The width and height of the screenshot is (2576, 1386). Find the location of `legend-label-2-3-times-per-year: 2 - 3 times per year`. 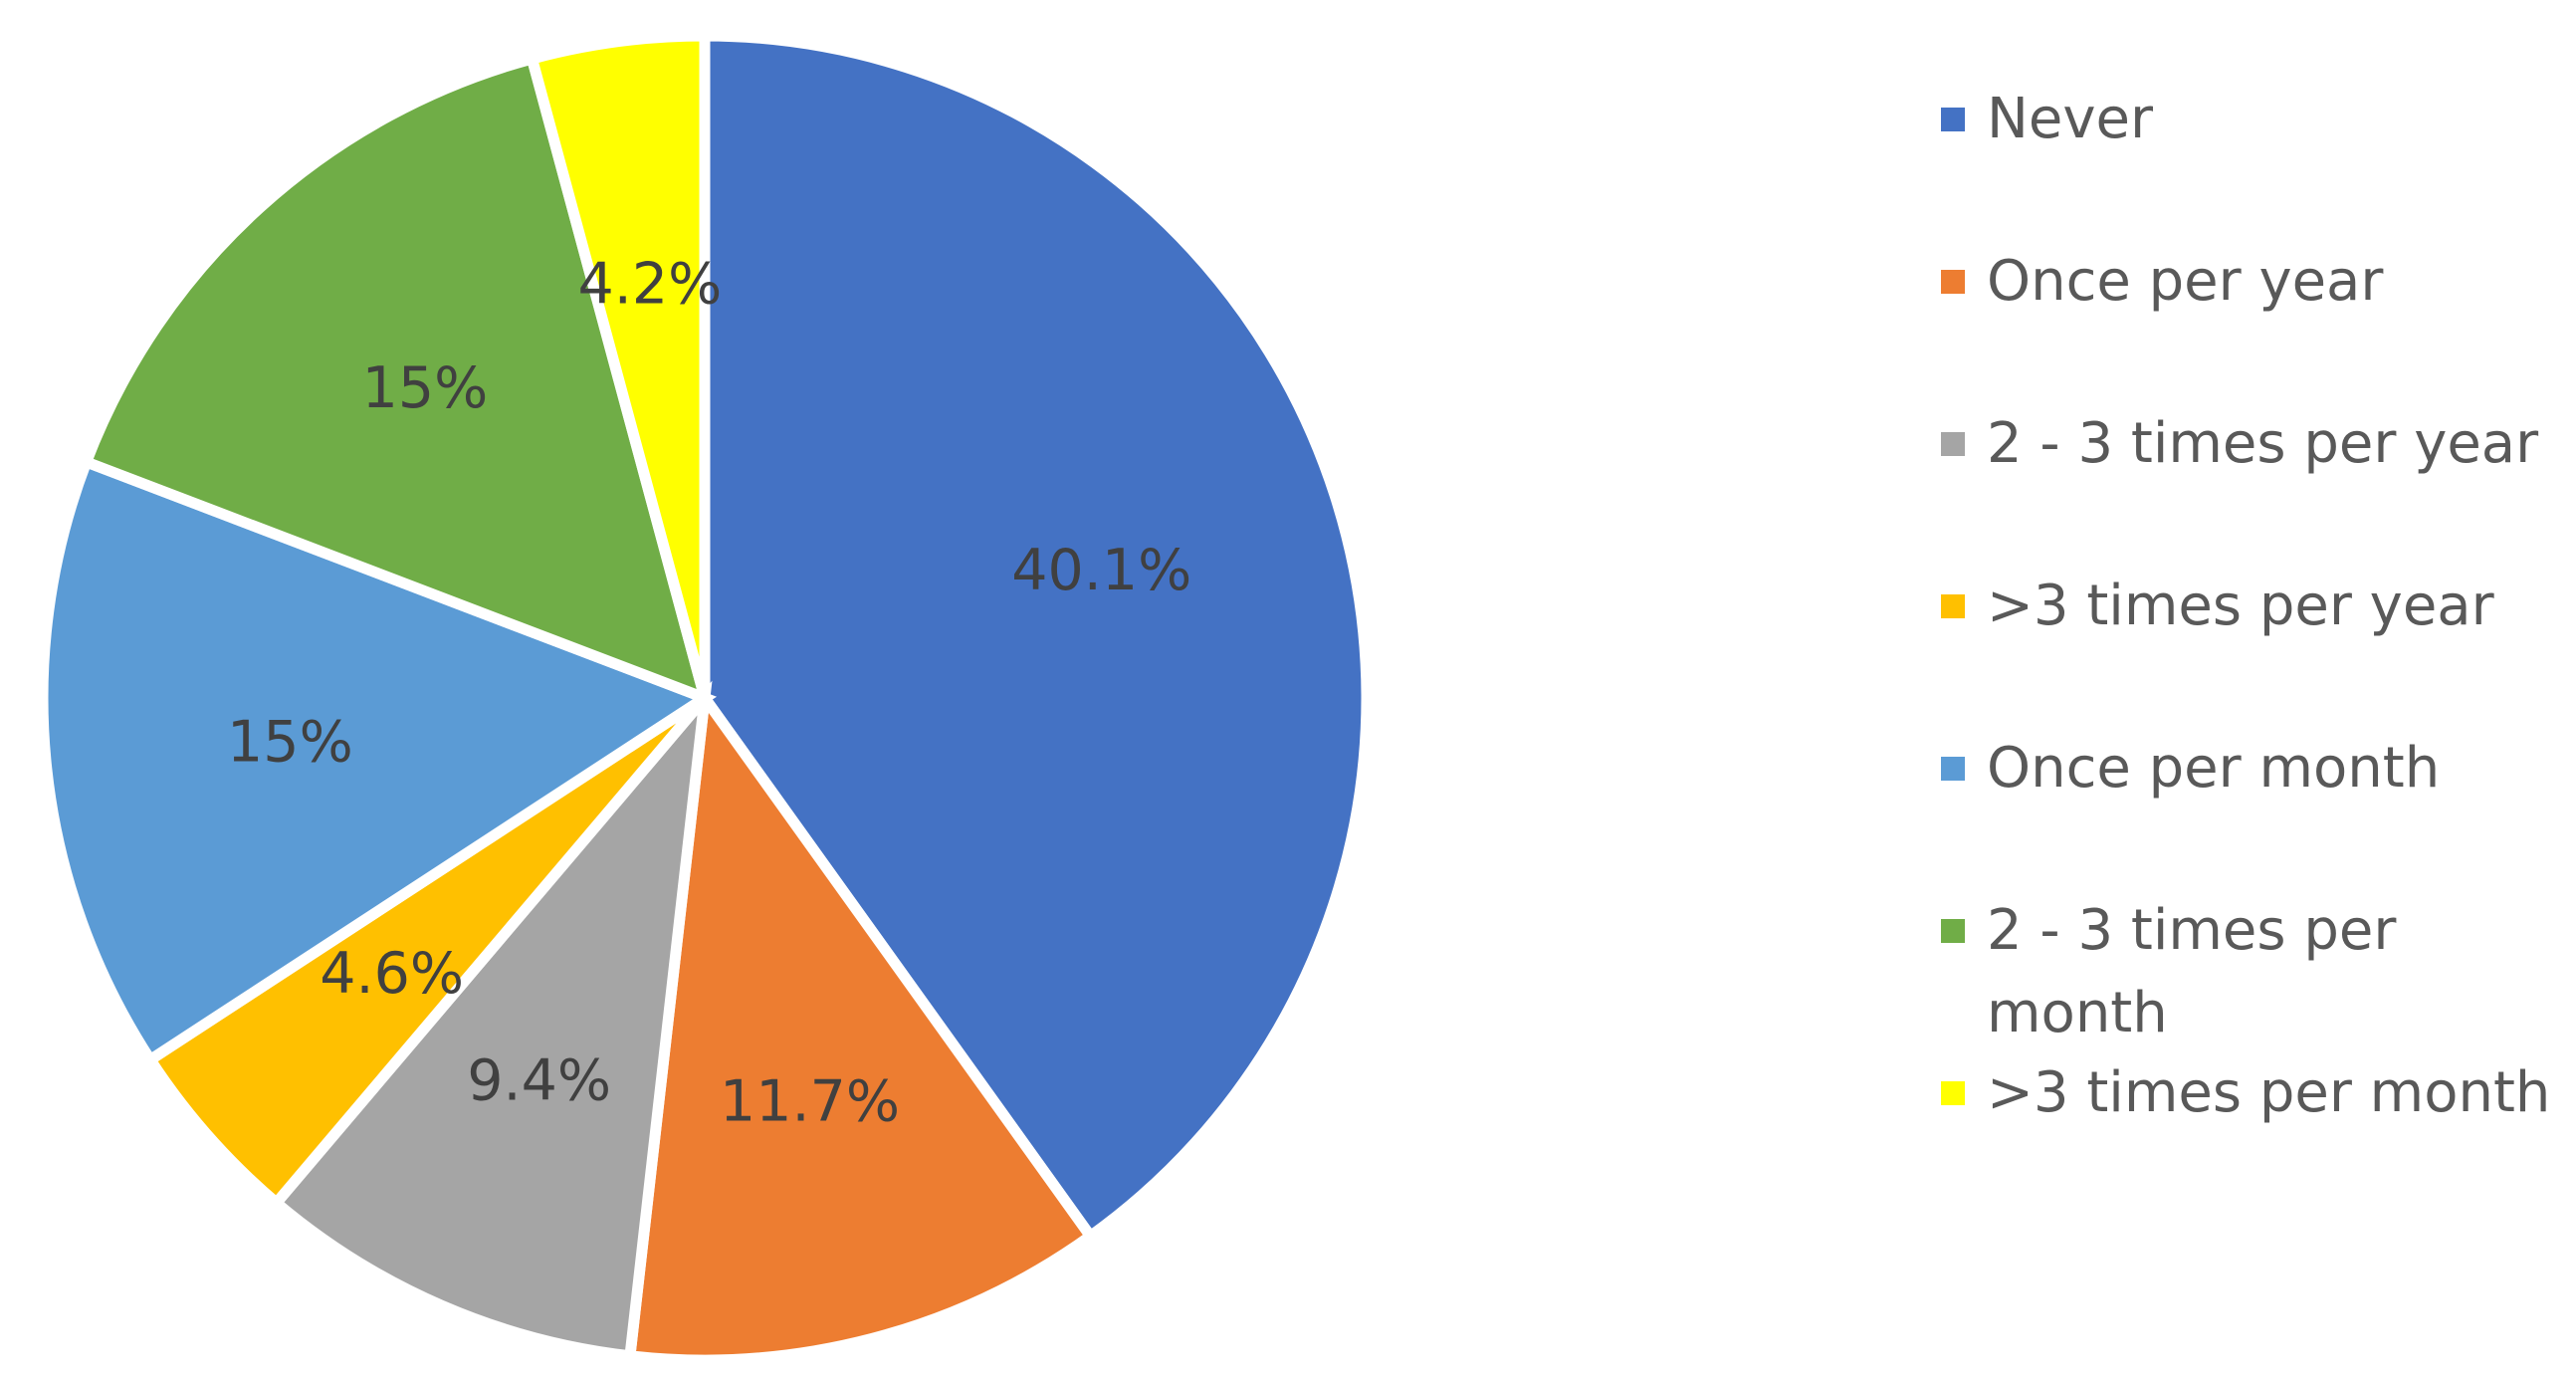

legend-label-2-3-times-per-year: 2 - 3 times per year is located at coordinates (2263, 443).